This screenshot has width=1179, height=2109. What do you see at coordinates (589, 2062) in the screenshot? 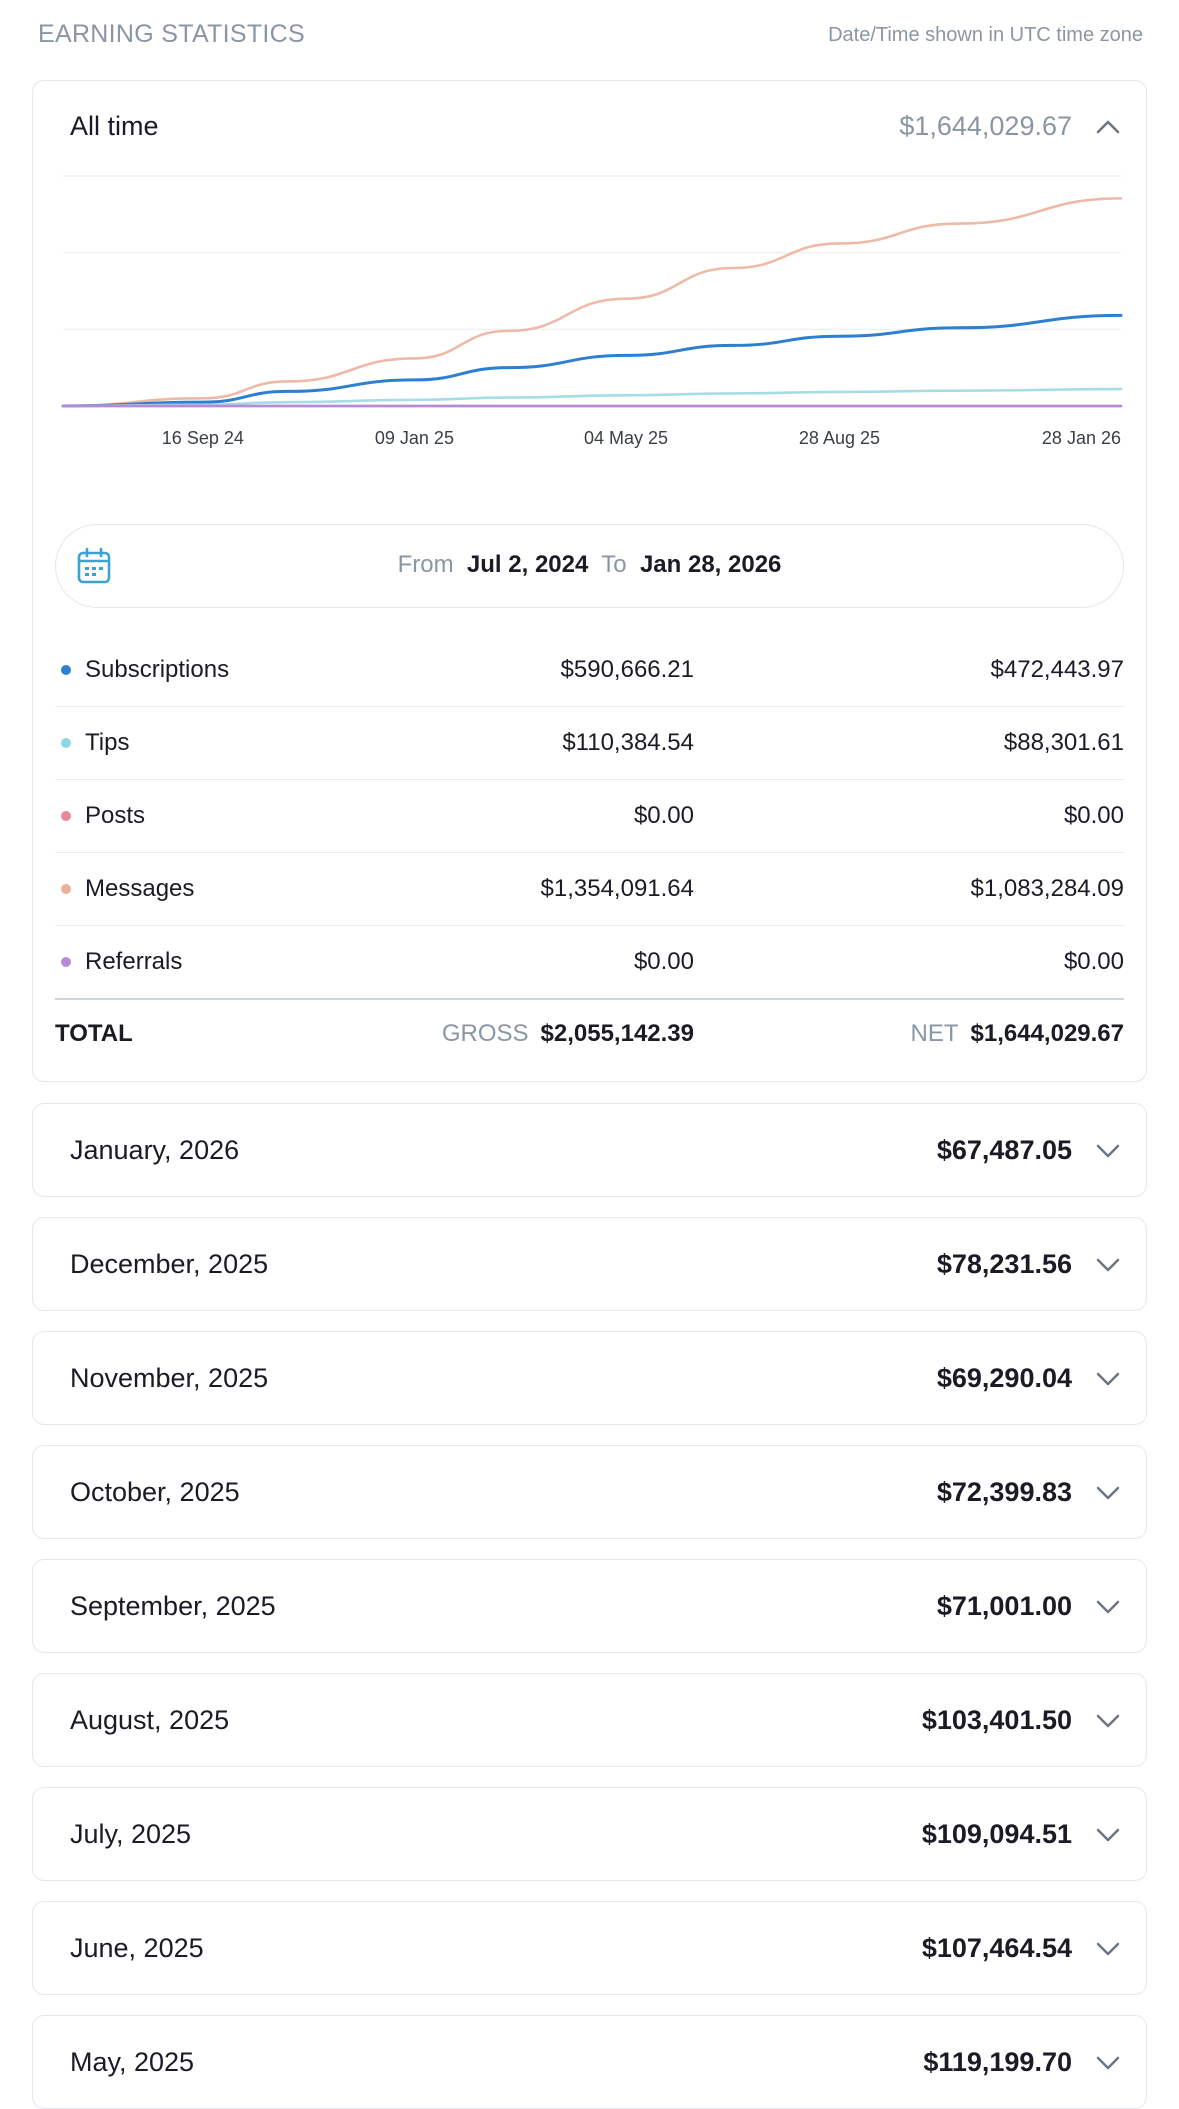
I see `month-card: May, 2025 $119,199.70` at bounding box center [589, 2062].